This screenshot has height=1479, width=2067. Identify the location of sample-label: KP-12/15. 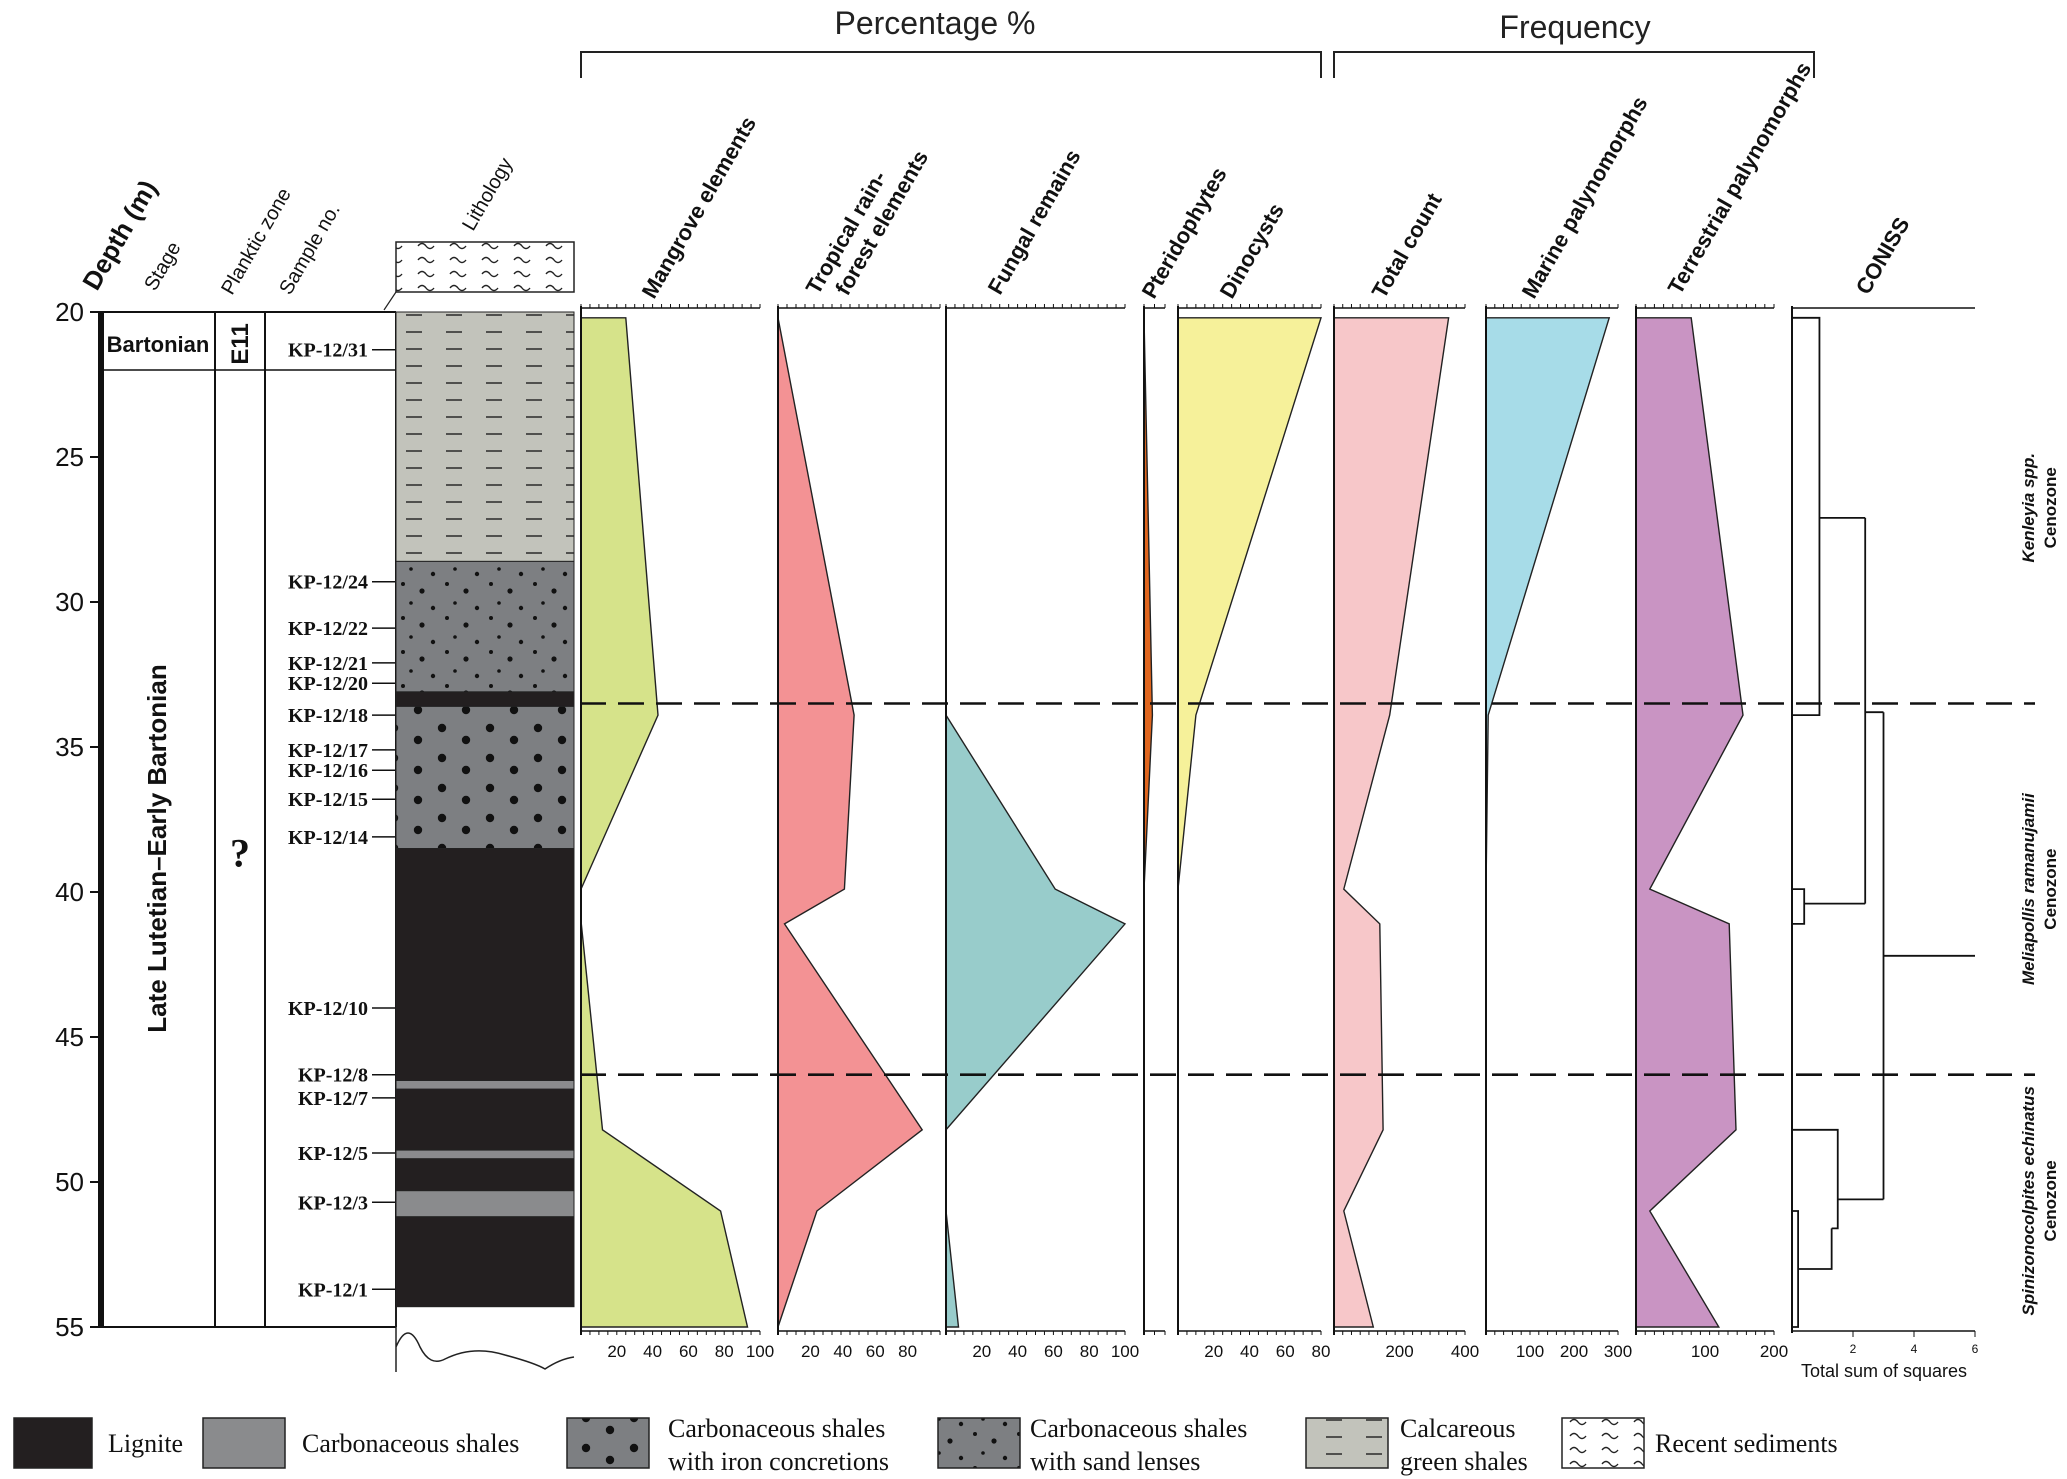
(328, 800).